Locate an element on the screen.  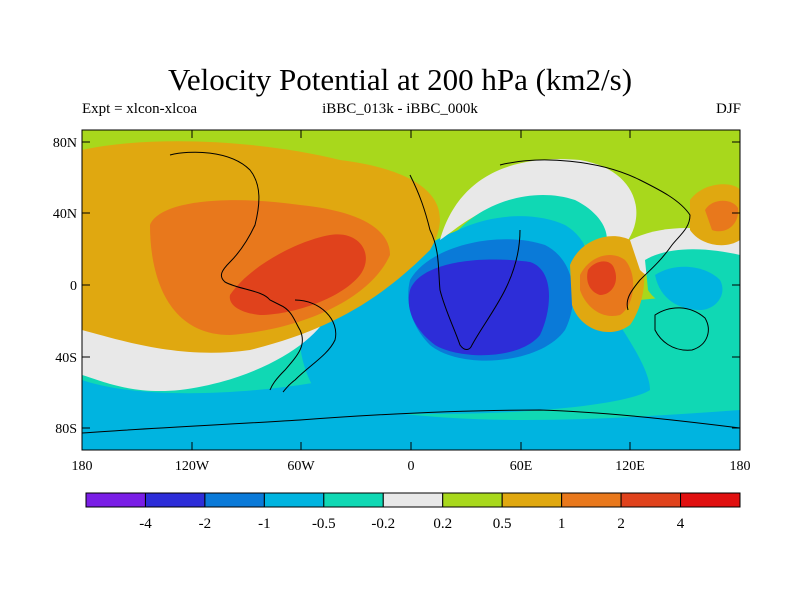
colorbar-label: -2 is located at coordinates (205, 524).